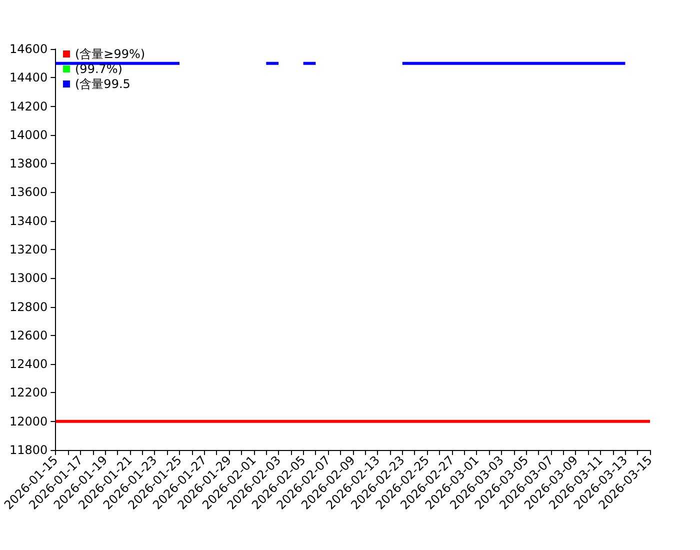  What do you see at coordinates (28, 335) in the screenshot?
I see `y-tick-label: 12600` at bounding box center [28, 335].